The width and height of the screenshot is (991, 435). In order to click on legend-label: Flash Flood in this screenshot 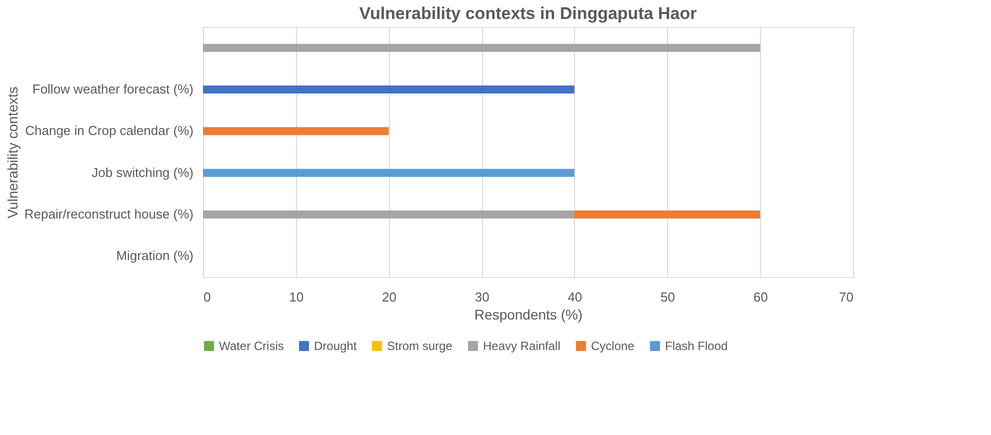, I will do `click(696, 346)`.